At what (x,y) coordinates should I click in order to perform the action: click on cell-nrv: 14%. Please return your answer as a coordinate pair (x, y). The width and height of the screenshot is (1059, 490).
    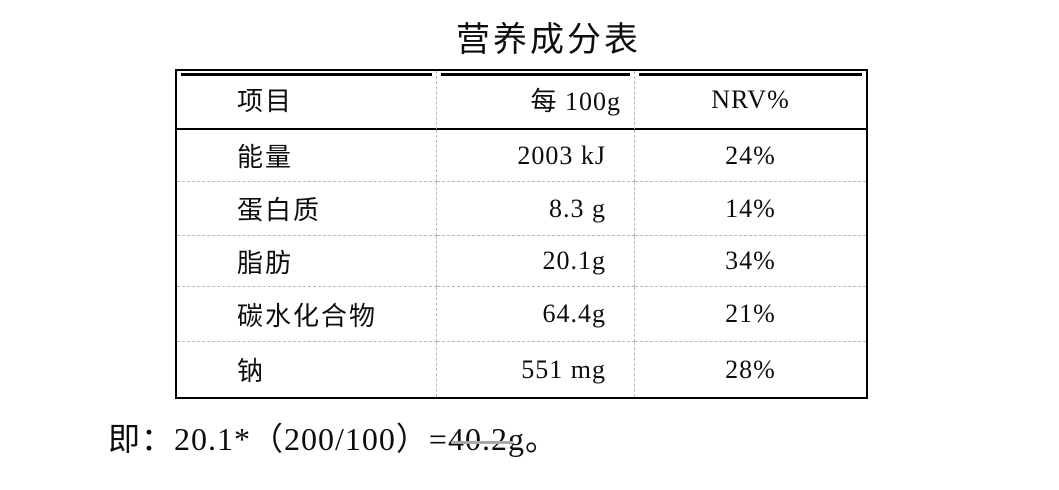
    Looking at the image, I should click on (750, 209).